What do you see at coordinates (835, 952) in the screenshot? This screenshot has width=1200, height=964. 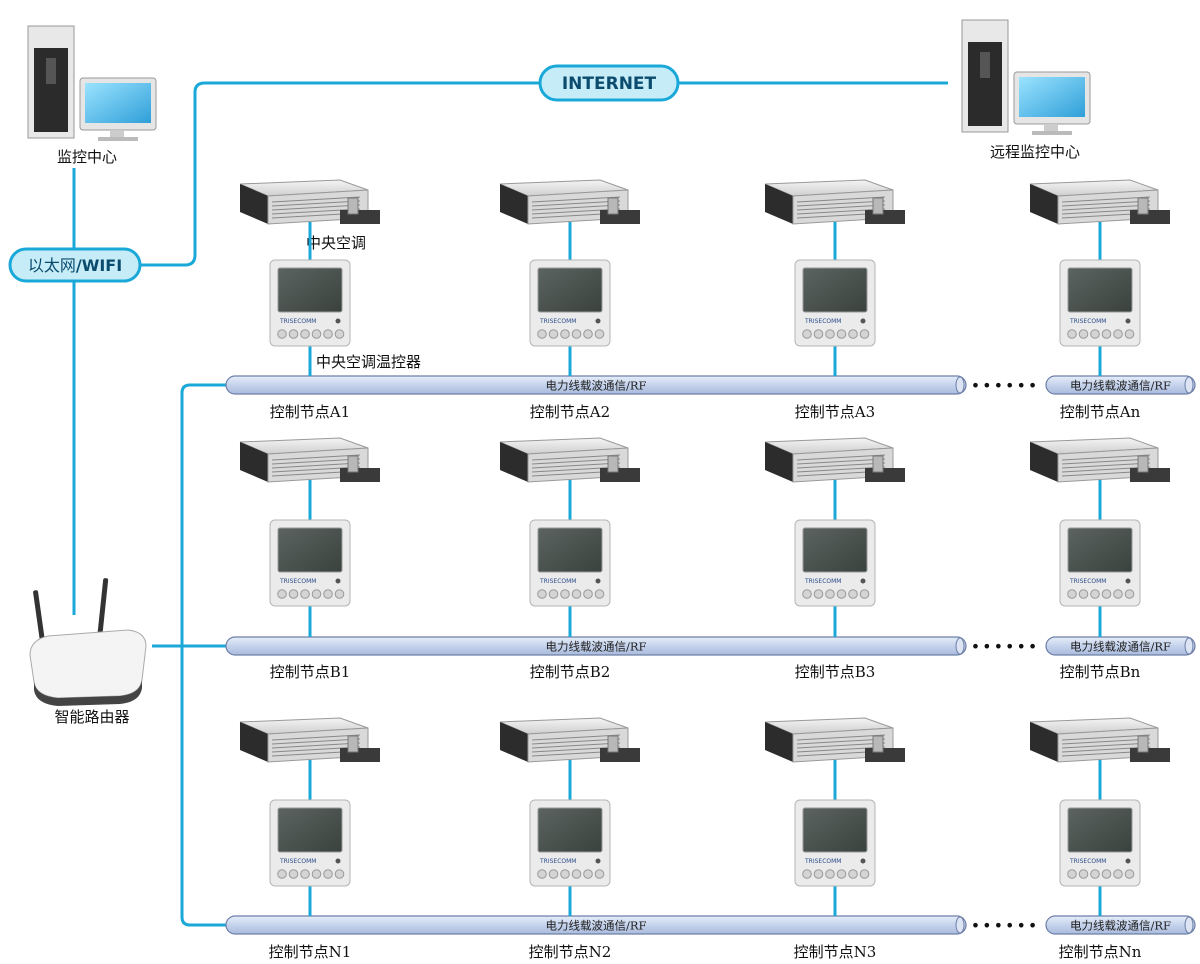 I see `control-node-label: 控制节点N3` at bounding box center [835, 952].